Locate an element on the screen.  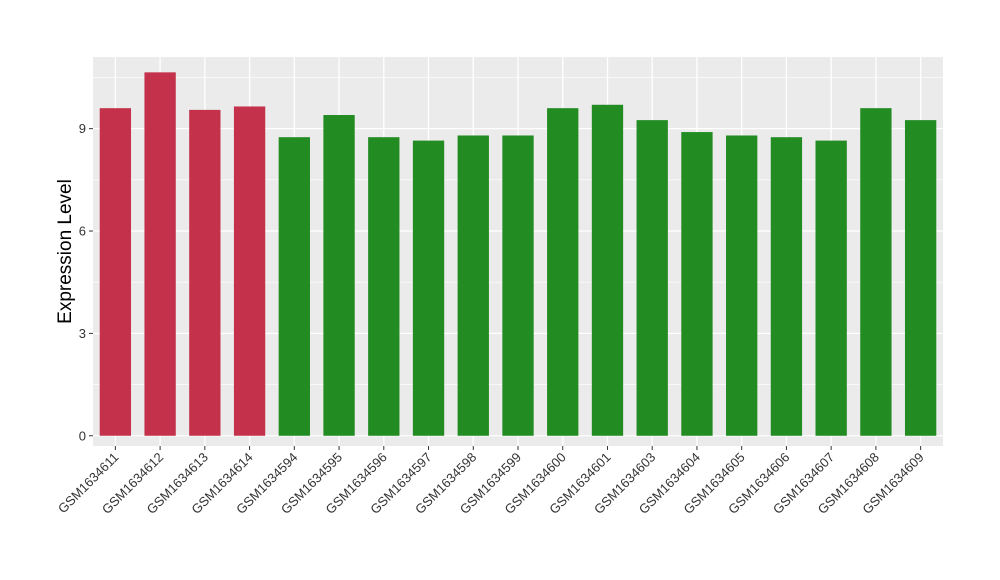
bar-GSM1634604 is located at coordinates (697, 284).